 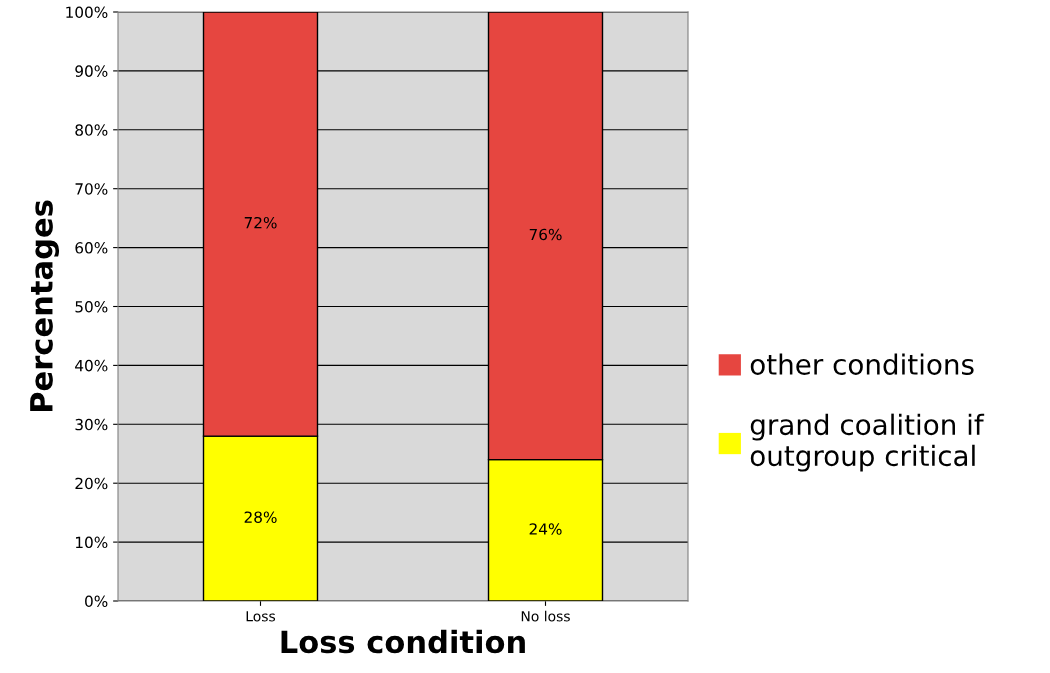 What do you see at coordinates (91, 248) in the screenshot?
I see `y-tick-label: 60%` at bounding box center [91, 248].